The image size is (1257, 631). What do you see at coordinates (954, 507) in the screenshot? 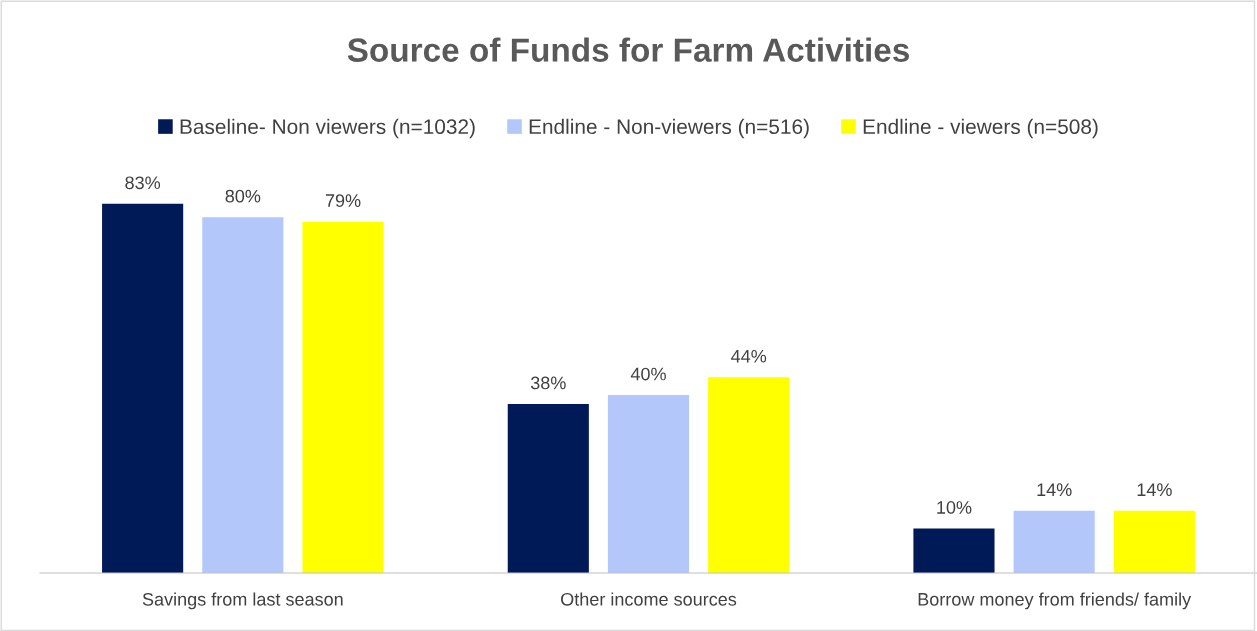
I see `data-label: 10%` at bounding box center [954, 507].